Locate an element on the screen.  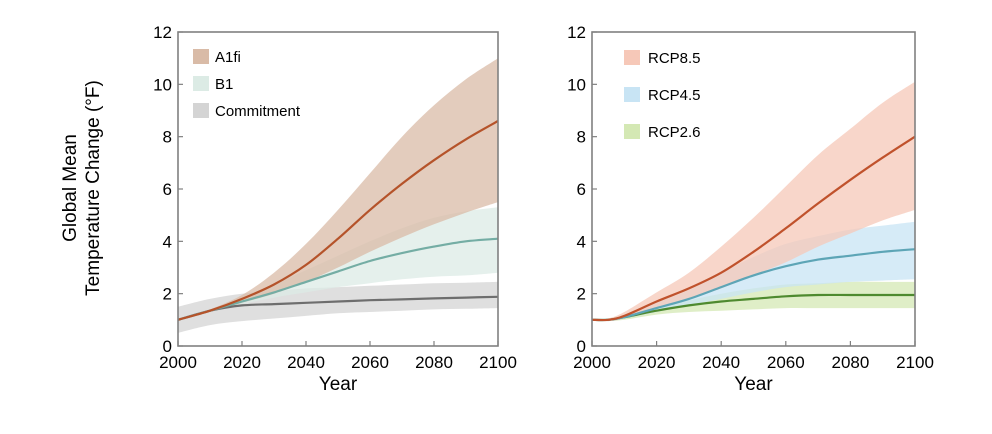
legend-label: B1 is located at coordinates (224, 84).